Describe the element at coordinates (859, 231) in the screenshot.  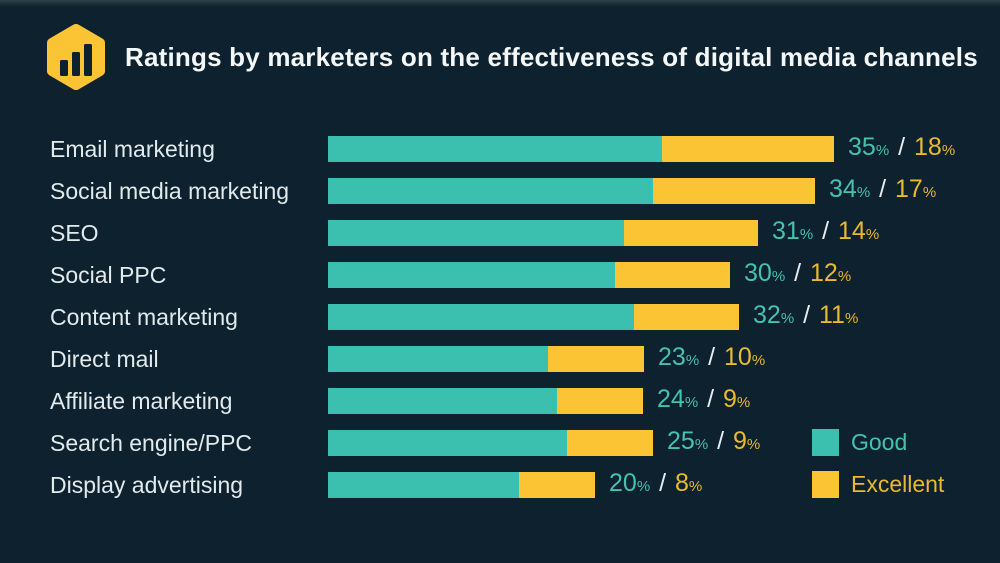
I see `excellent-value: 14%` at that location.